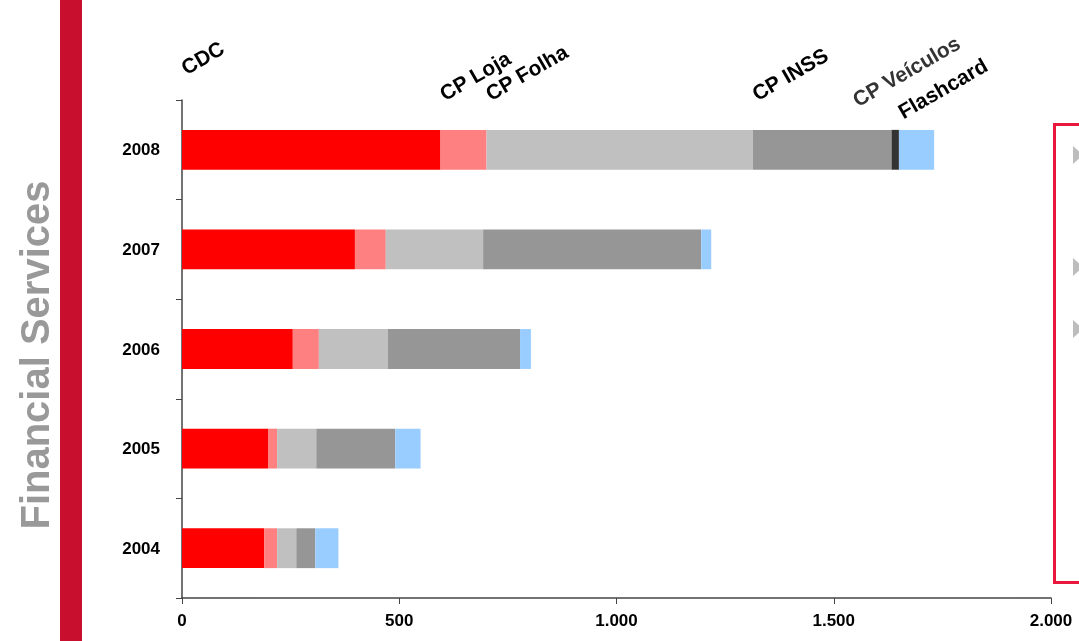 Image resolution: width=1079 pixels, height=641 pixels. Describe the element at coordinates (35, 355) in the screenshot. I see `text: Financial Services` at that location.